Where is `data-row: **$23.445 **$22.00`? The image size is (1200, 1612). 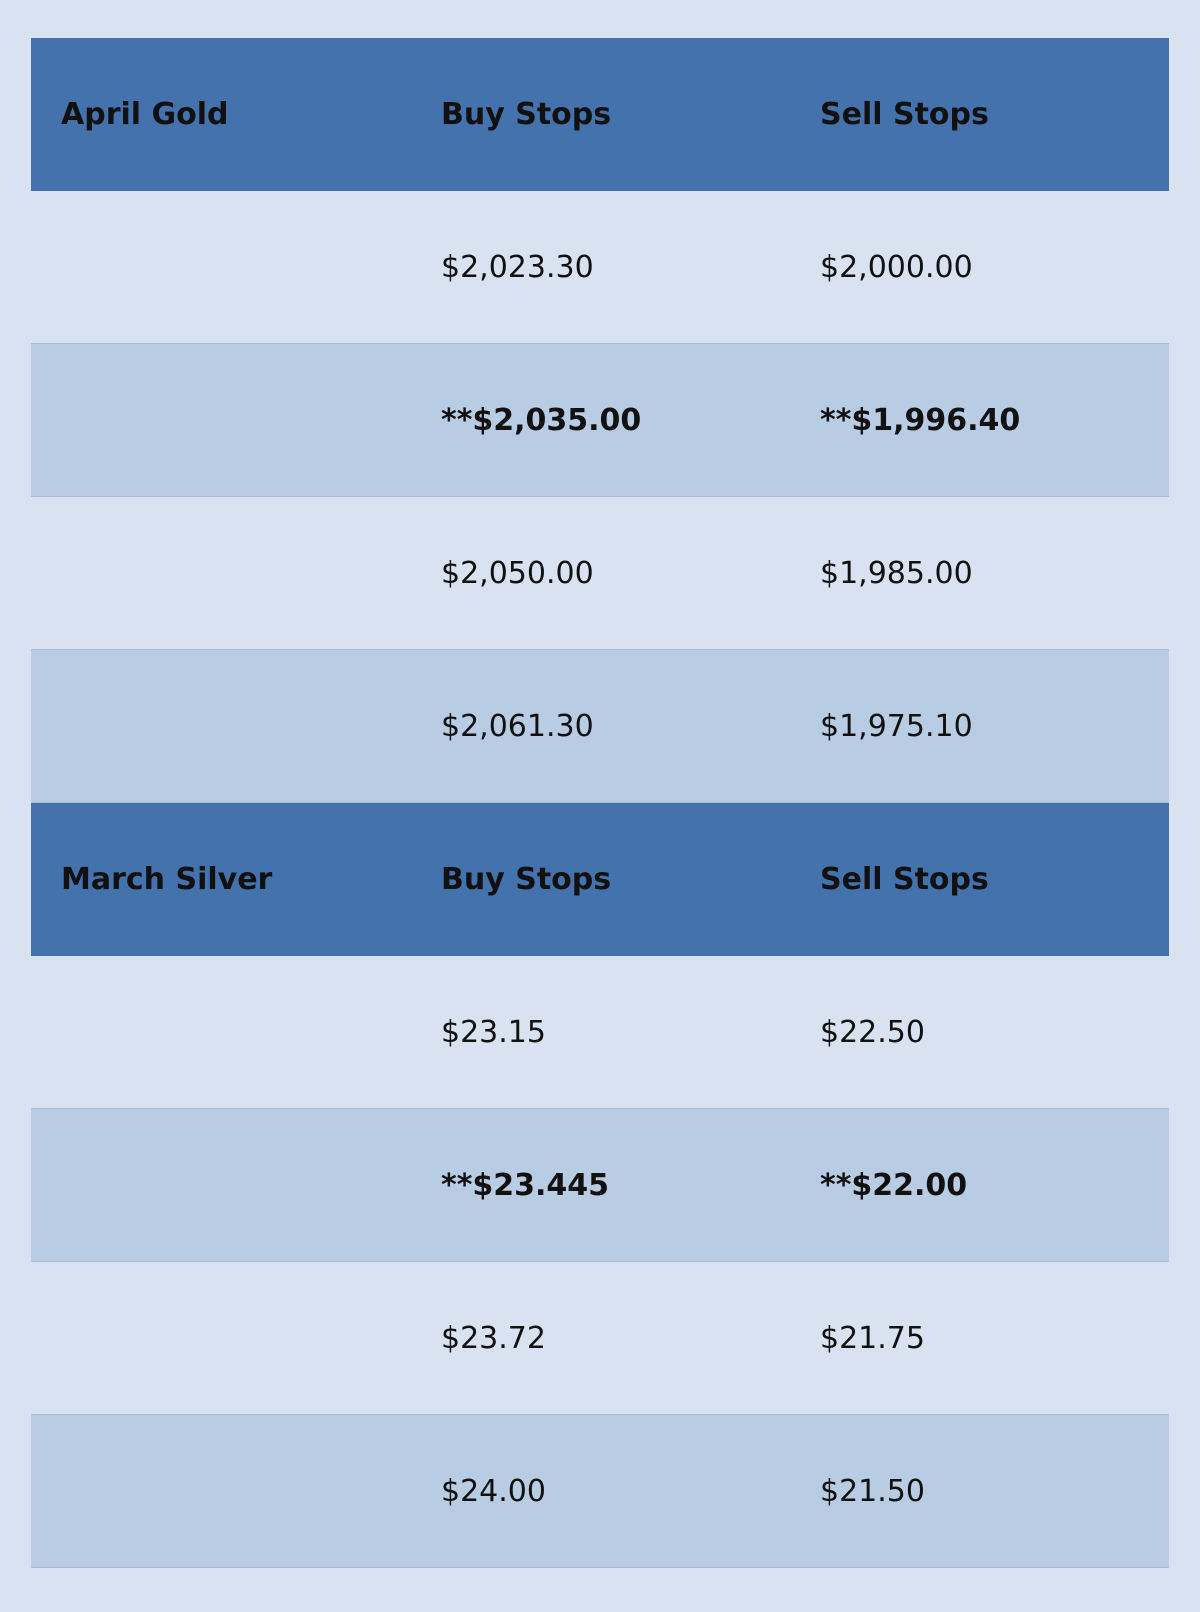
data-row: **$23.445 **$22.00 is located at coordinates (600, 1185).